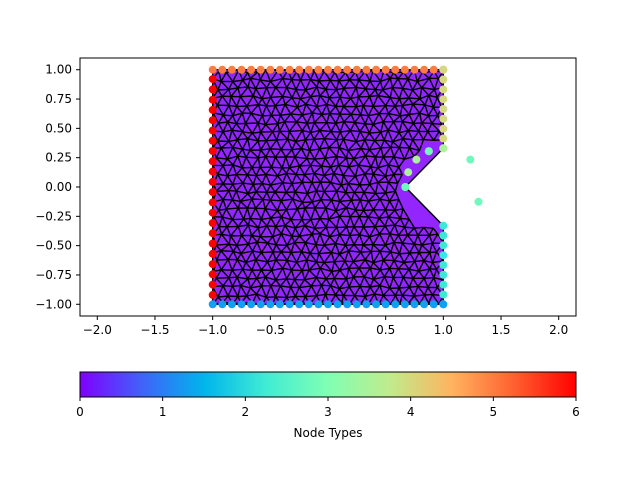 The height and width of the screenshot is (480, 640). What do you see at coordinates (58, 158) in the screenshot?
I see `y-tick-label: 0.25` at bounding box center [58, 158].